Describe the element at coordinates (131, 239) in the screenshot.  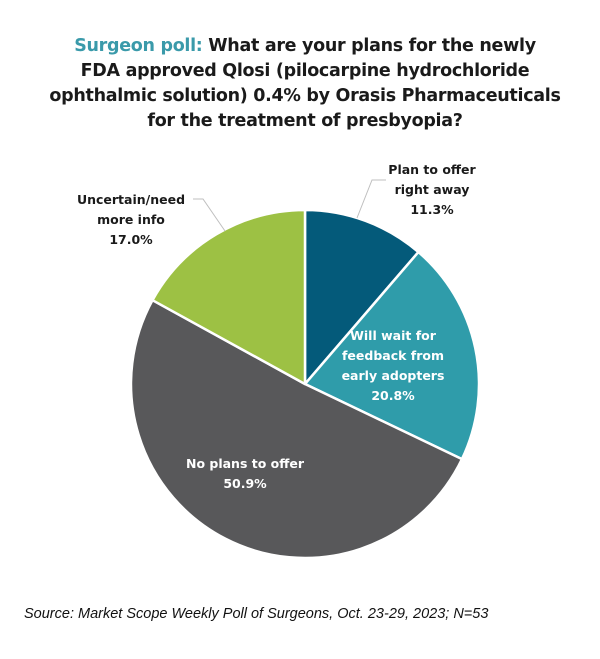
I see `slice-value-label: 17.0%` at that location.